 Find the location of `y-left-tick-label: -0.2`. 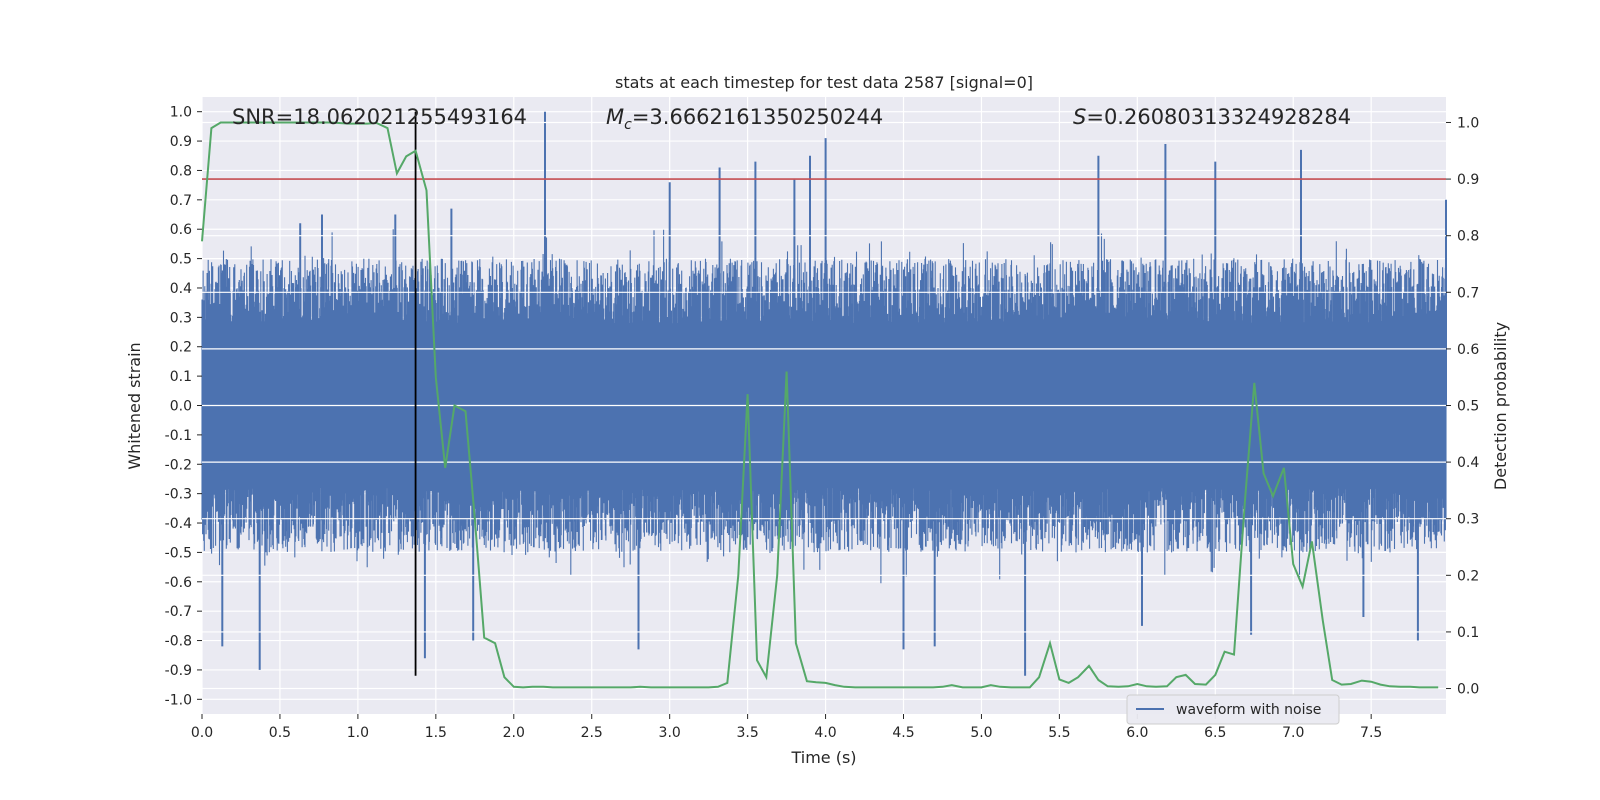

y-left-tick-label: -0.2 is located at coordinates (178, 465).